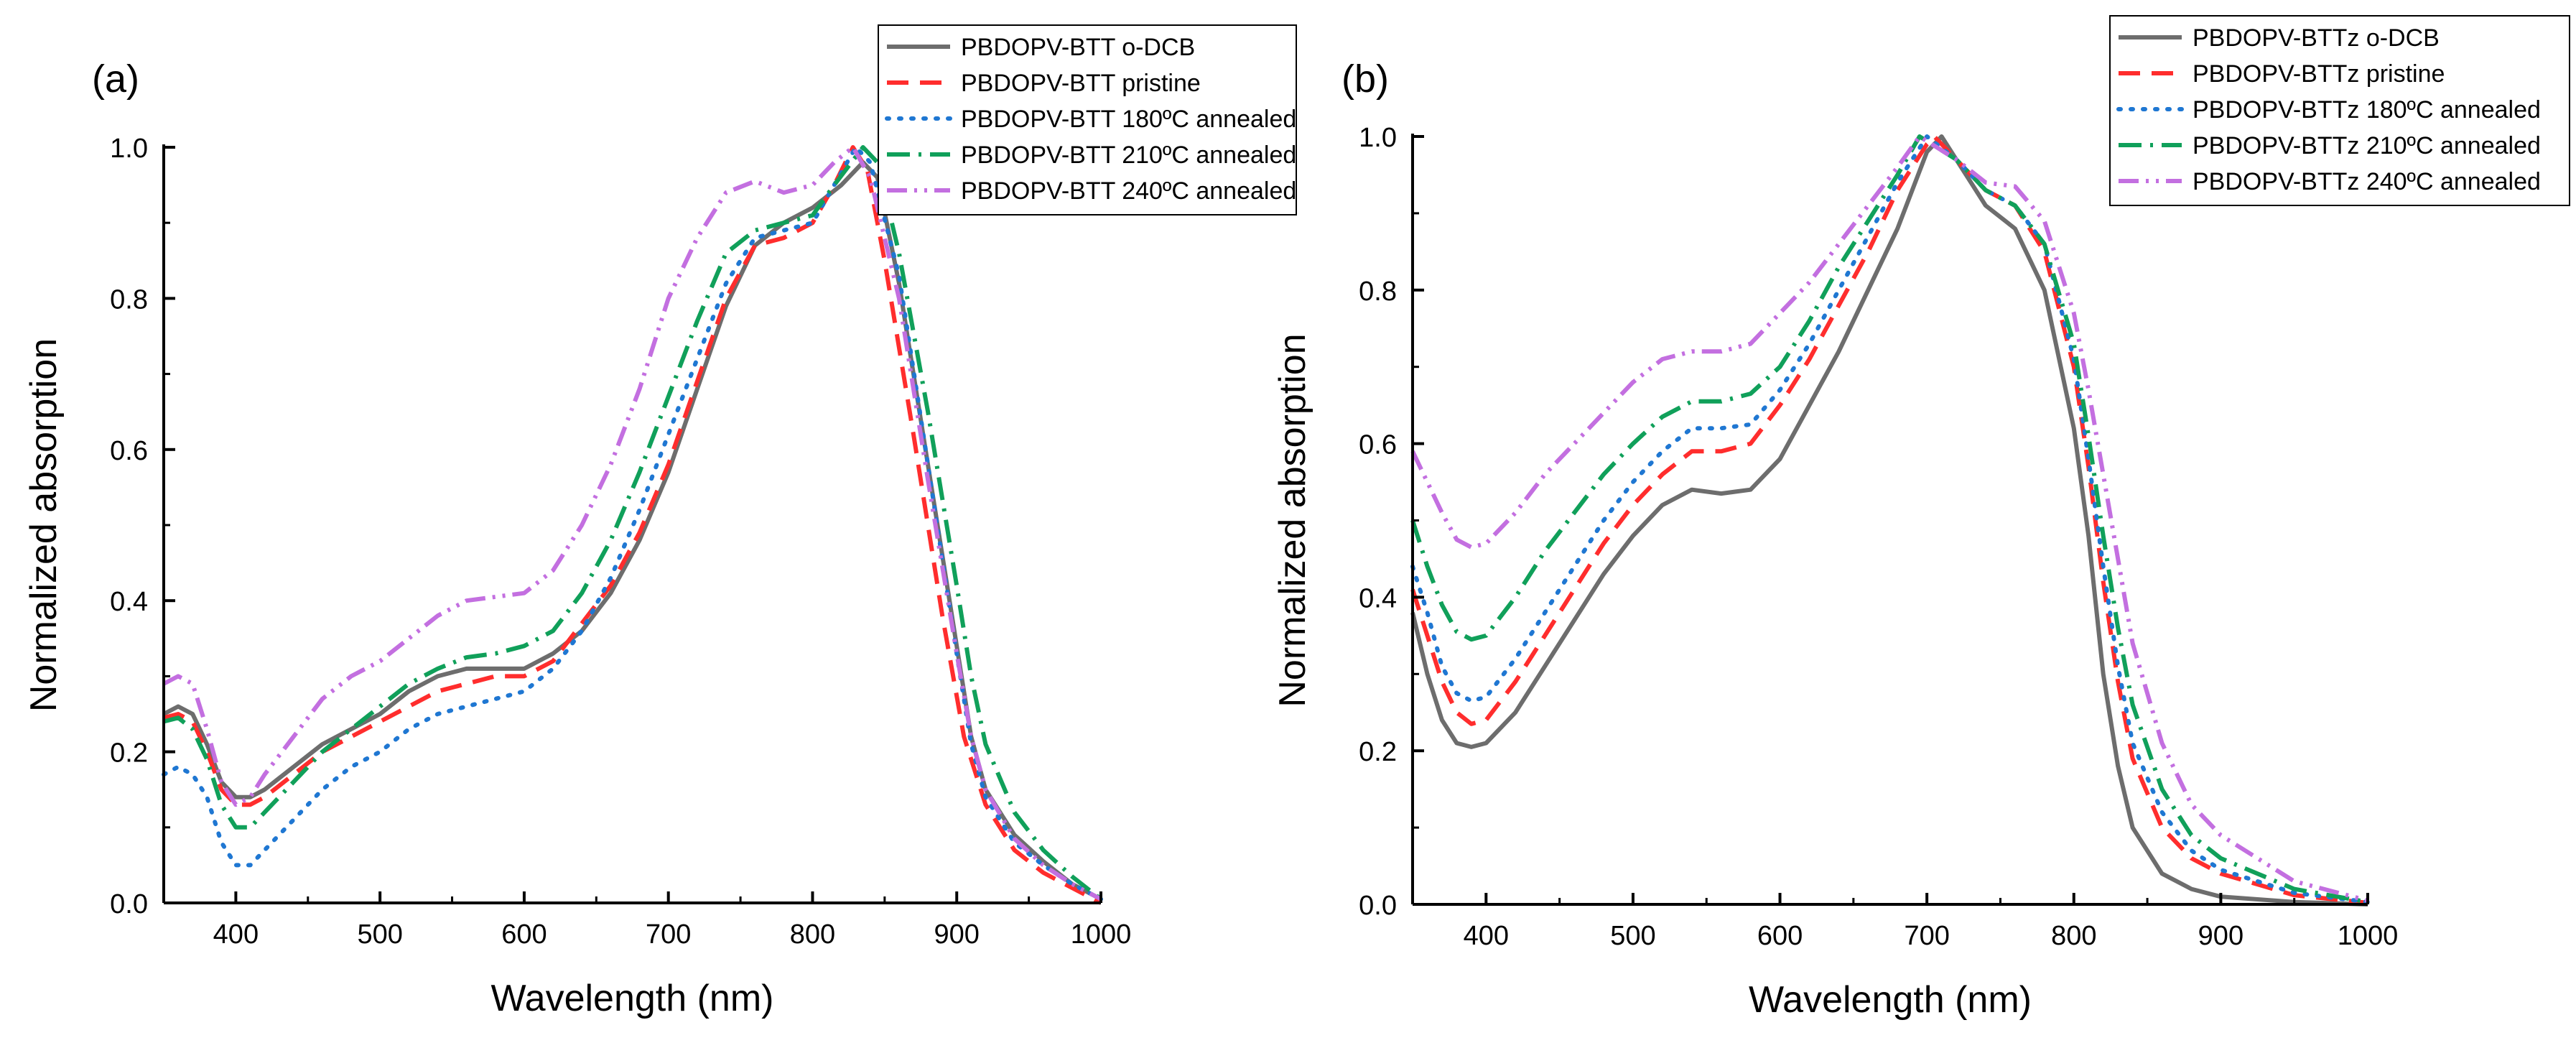 The width and height of the screenshot is (2576, 1043). What do you see at coordinates (1078, 47) in the screenshot?
I see `legend-label: PBDOPV-BTT o-DCB` at bounding box center [1078, 47].